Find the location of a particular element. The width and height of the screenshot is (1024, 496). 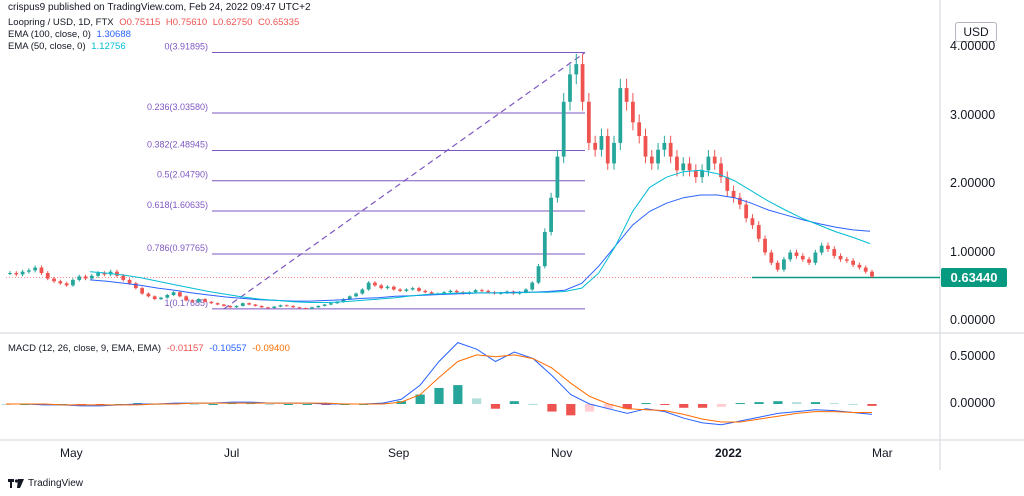

ema50-legend: EMA (50, close, 0) 1.12756 is located at coordinates (67, 46).